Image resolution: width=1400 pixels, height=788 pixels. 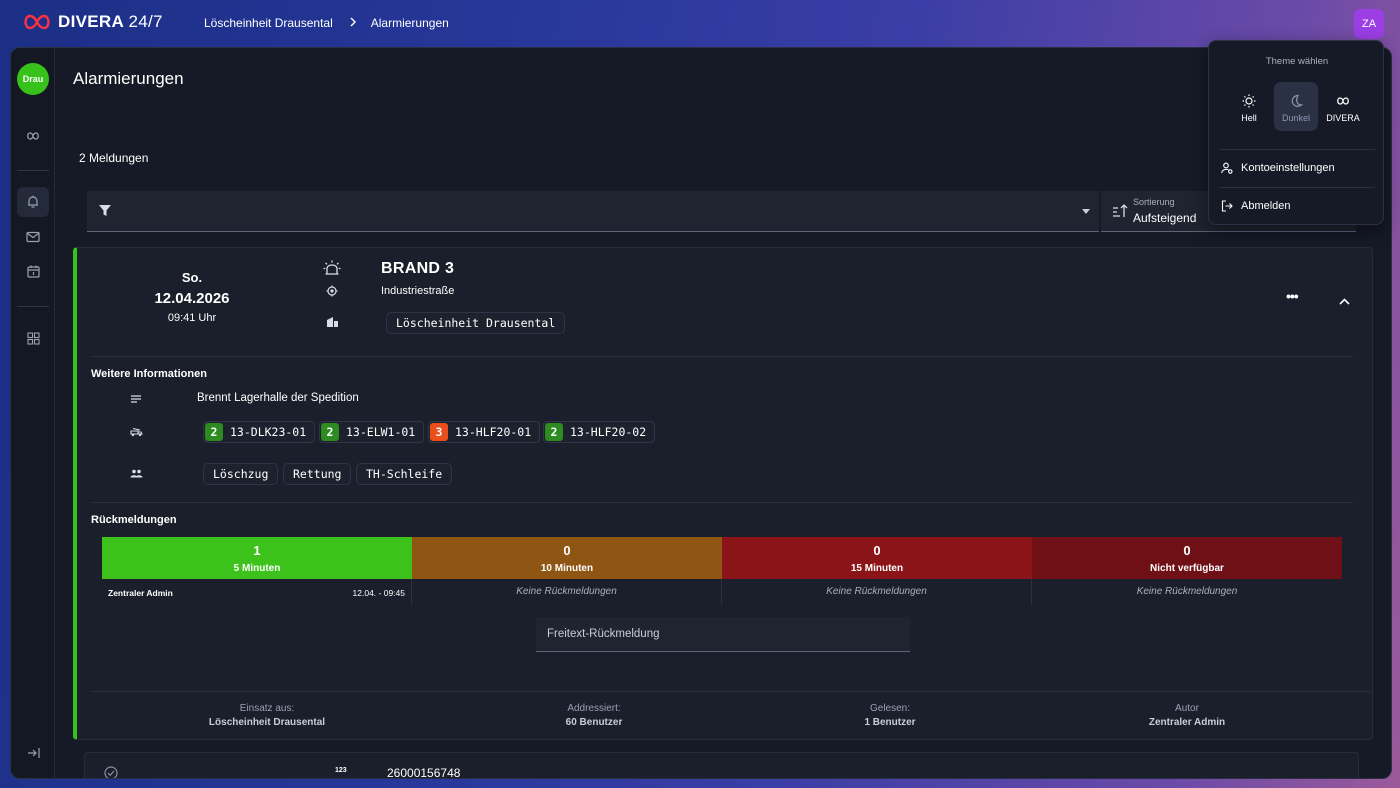 What do you see at coordinates (33, 202) in the screenshot?
I see `sidebar-item-alarms` at bounding box center [33, 202].